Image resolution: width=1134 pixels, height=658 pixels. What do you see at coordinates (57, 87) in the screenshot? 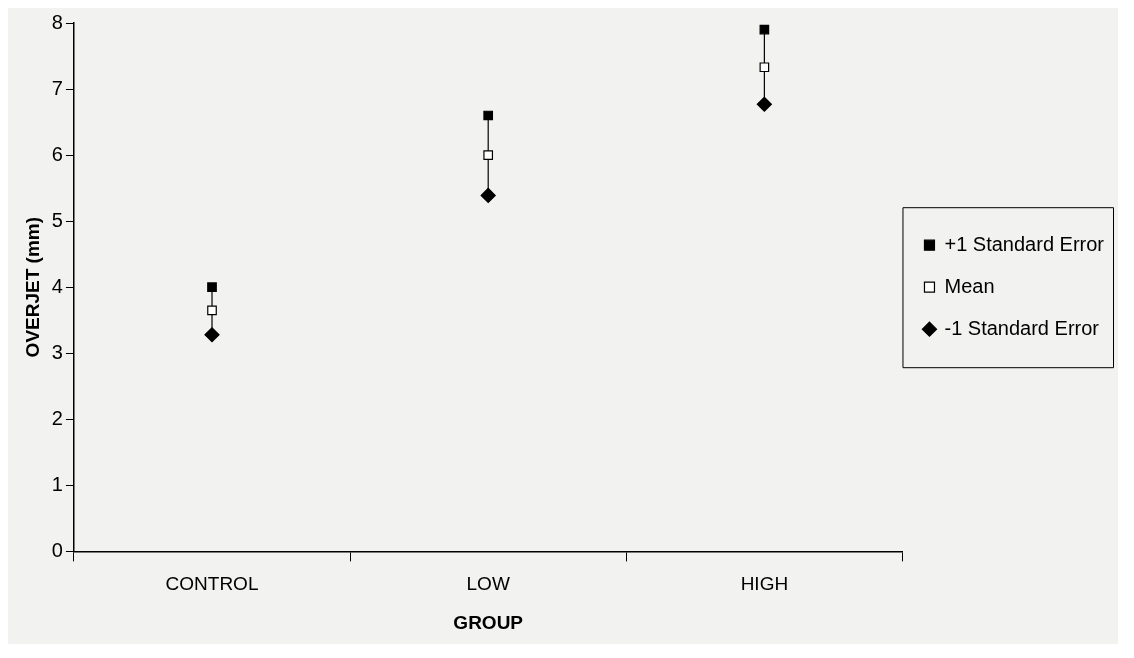
I see `y-tick-label: 7` at bounding box center [57, 87].